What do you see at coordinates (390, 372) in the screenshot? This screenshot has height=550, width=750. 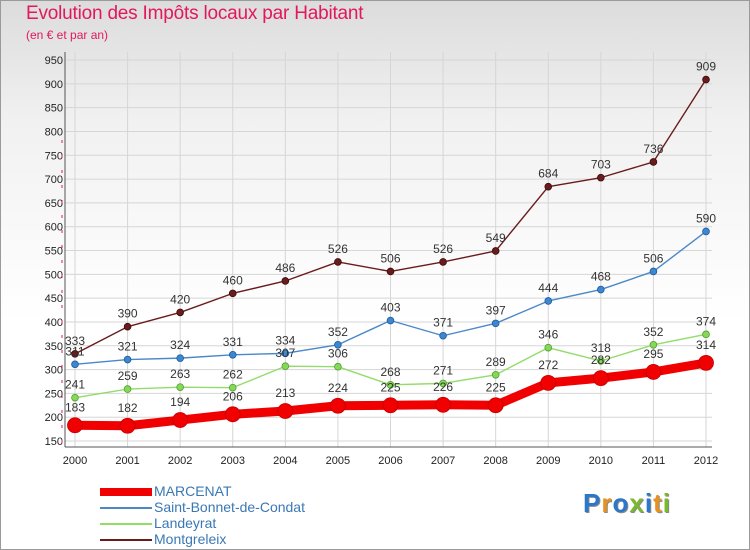 I see `data-label: 268` at bounding box center [390, 372].